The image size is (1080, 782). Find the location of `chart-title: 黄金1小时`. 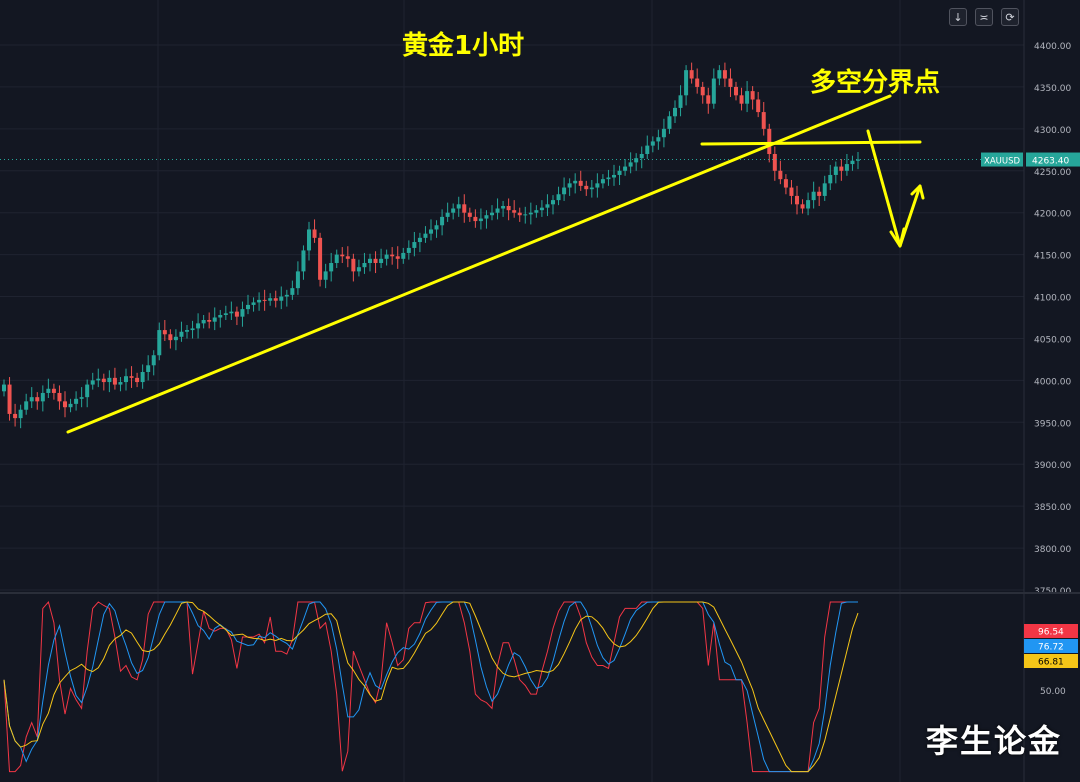

chart-title: 黄金1小时 is located at coordinates (463, 46).